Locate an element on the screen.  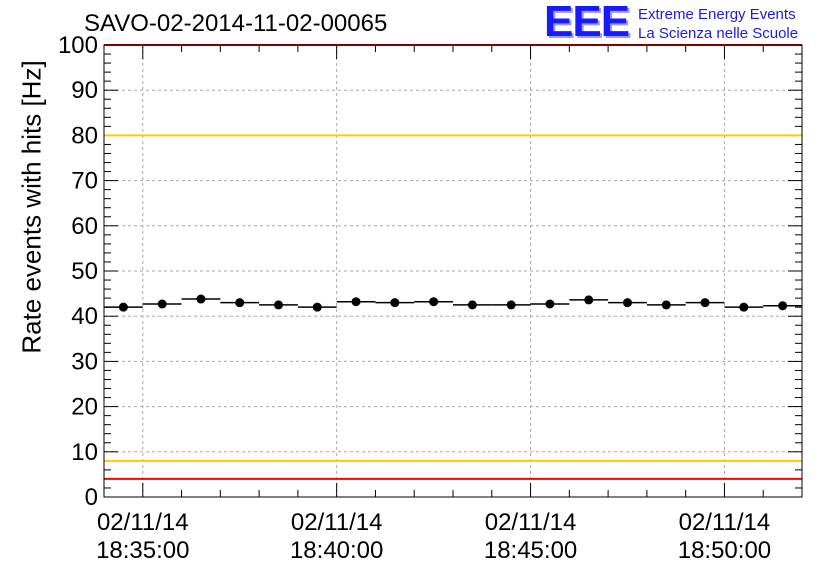
y-tick-label: 90 is located at coordinates (84, 90).